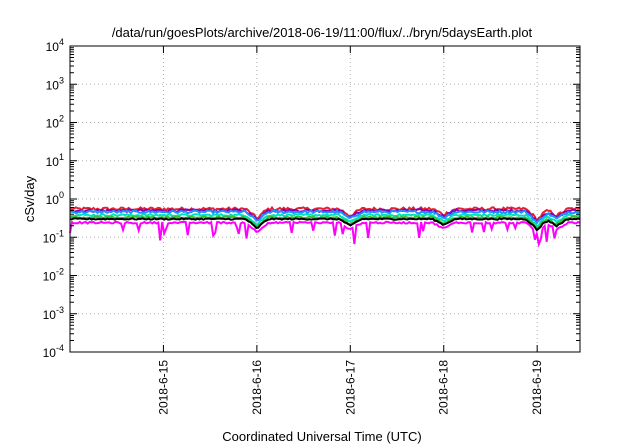  Describe the element at coordinates (53, 351) in the screenshot. I see `y-tick-label: 10⁻⁴` at that location.